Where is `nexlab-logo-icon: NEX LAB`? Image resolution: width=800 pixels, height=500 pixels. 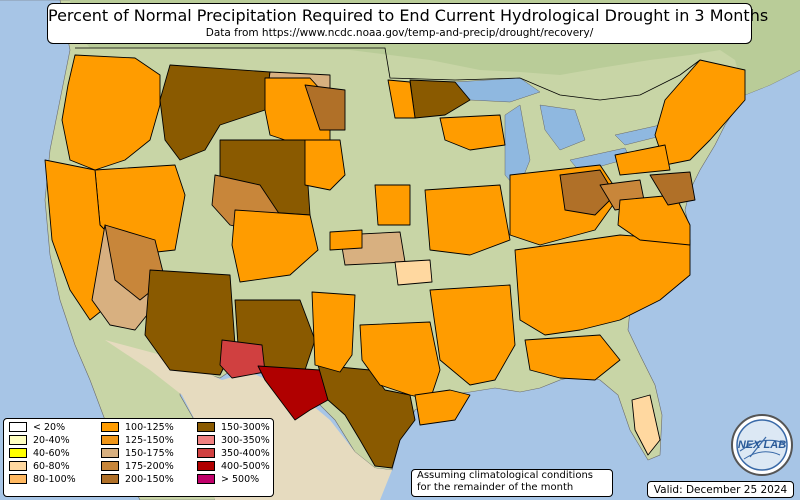
nexlab-logo-icon: NEX LAB is located at coordinates (762, 445).